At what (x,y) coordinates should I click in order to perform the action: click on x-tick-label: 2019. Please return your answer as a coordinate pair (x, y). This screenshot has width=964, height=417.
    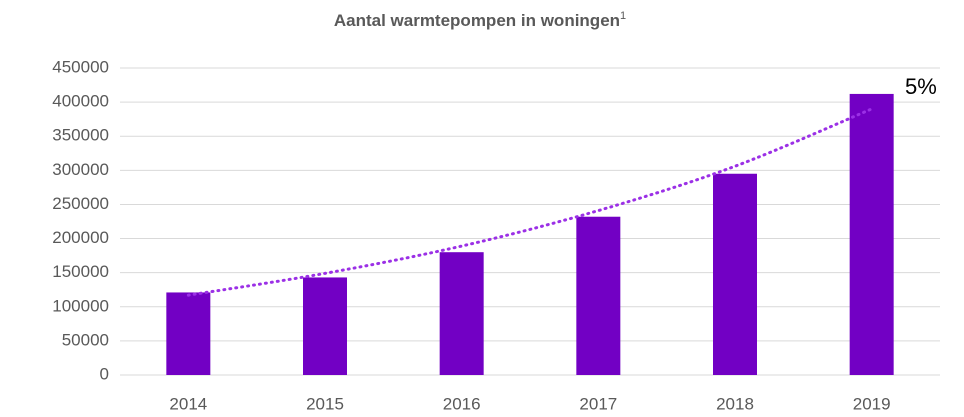
    Looking at the image, I should click on (872, 403).